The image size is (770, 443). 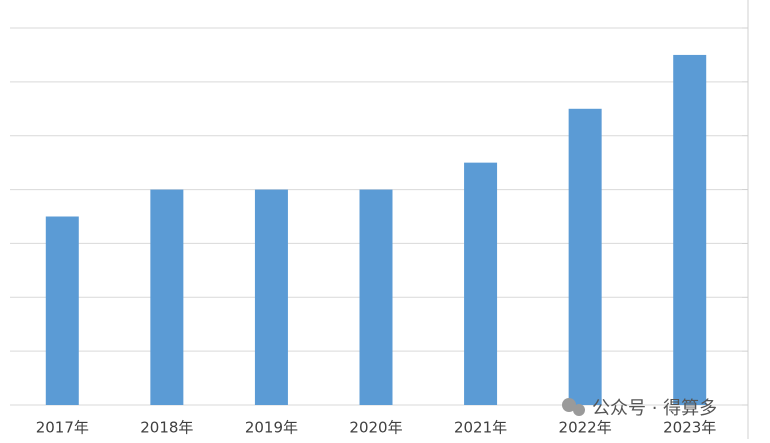 I want to click on x-tick-label: 2020年, so click(x=375, y=428).